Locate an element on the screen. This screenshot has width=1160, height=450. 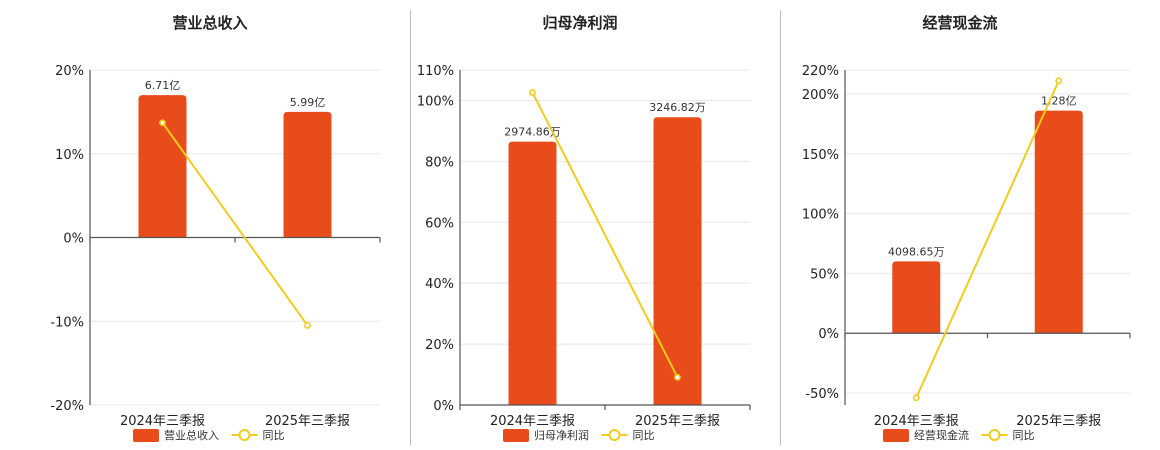
chart-title: 经营现金流 is located at coordinates (959, 23).